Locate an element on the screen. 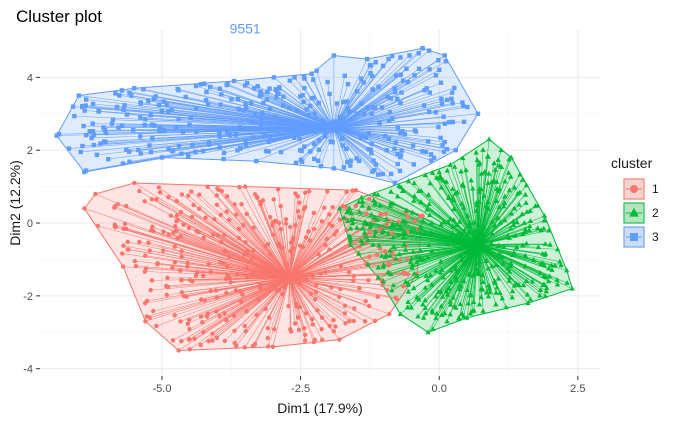 The height and width of the screenshot is (422, 684). y-axis-title: Dim2 (12.2%) is located at coordinates (15, 203).